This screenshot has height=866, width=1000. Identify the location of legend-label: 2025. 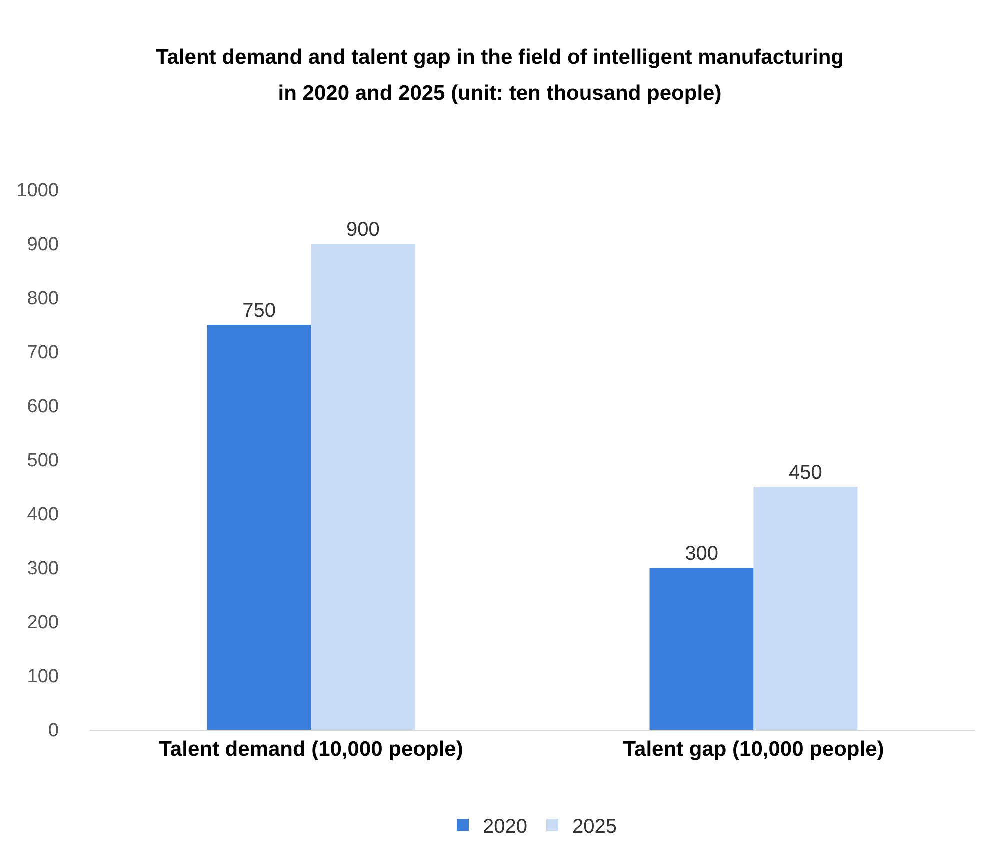
(594, 827).